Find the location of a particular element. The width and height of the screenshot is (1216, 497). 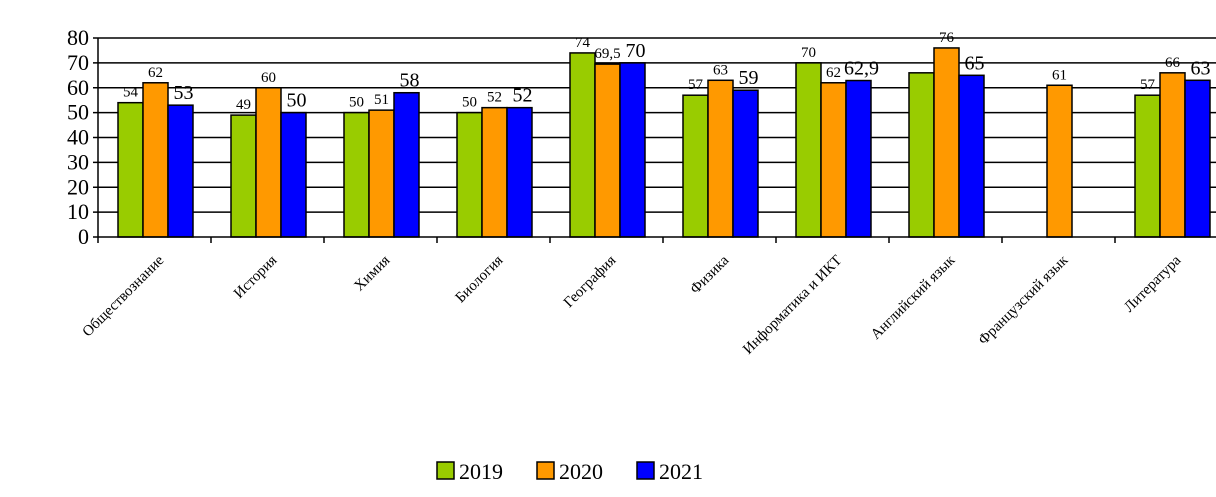

data-label: 60 is located at coordinates (268, 78).